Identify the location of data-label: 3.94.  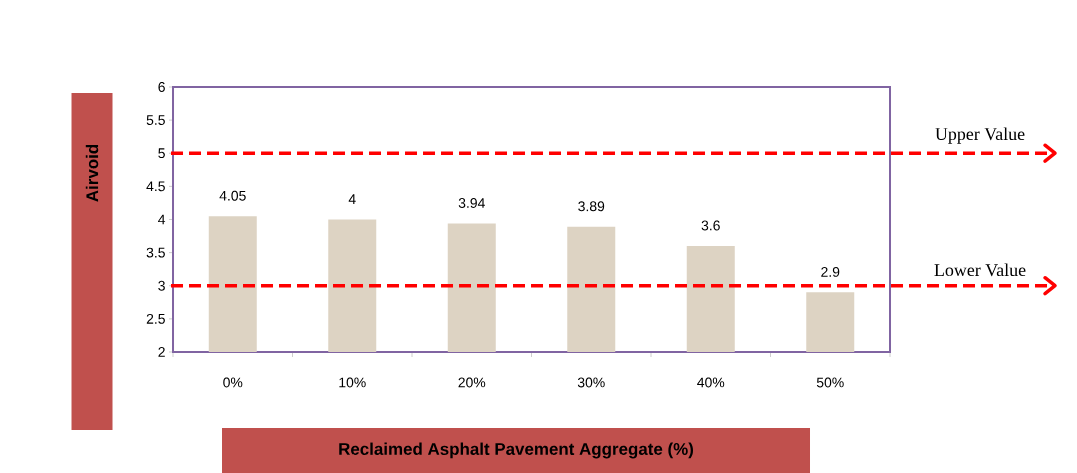
(471, 203).